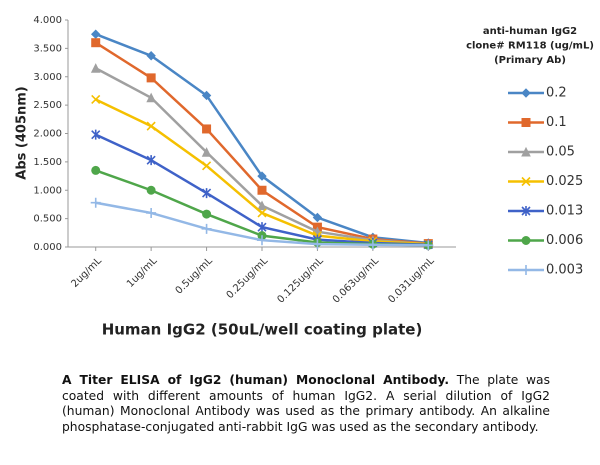  I want to click on legend-label: 0.025, so click(564, 181).